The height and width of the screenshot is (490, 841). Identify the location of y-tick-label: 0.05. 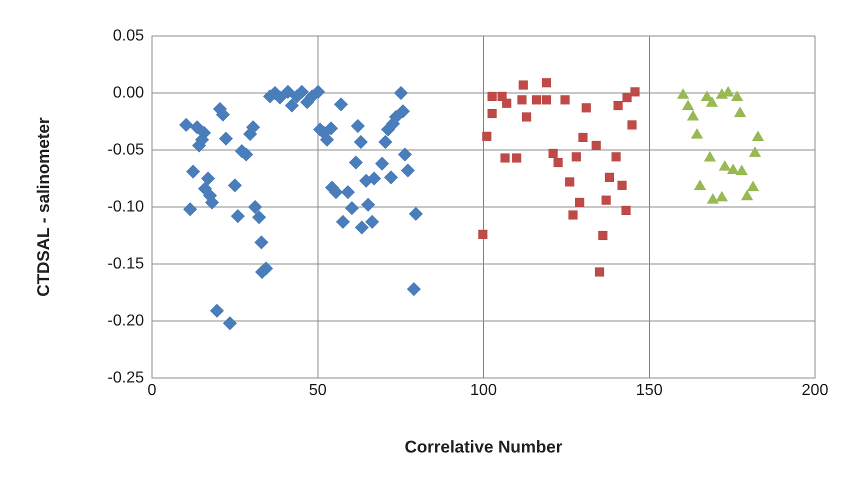
(128, 35).